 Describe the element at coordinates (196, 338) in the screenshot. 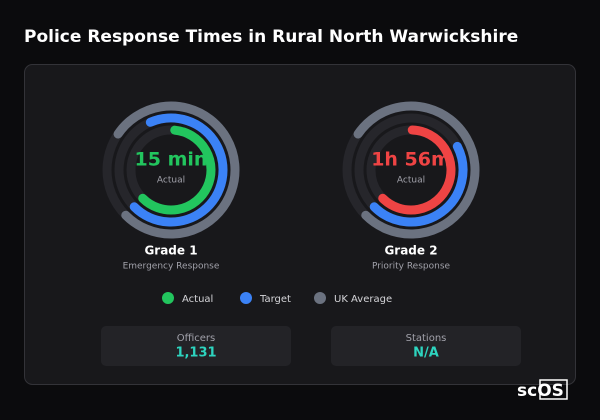

I see `stat-label: Officers` at that location.